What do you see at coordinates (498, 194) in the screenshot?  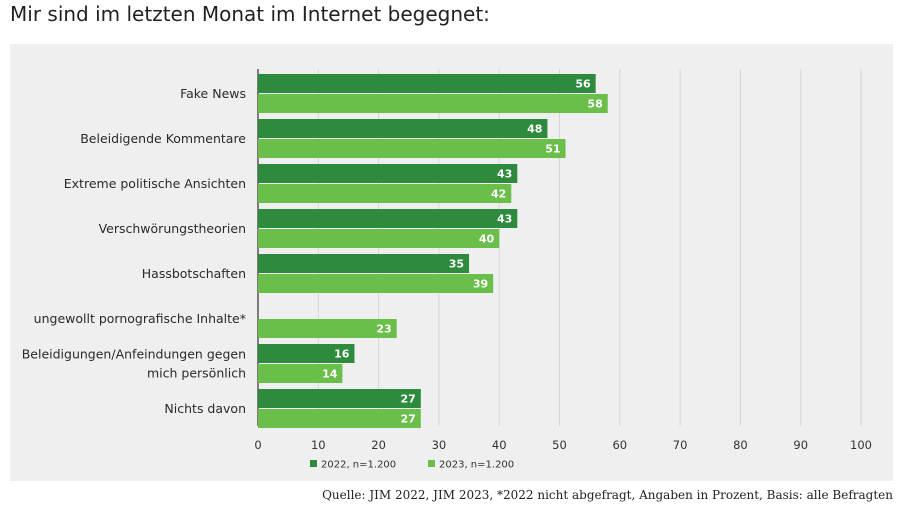 I see `data-label: 42` at bounding box center [498, 194].